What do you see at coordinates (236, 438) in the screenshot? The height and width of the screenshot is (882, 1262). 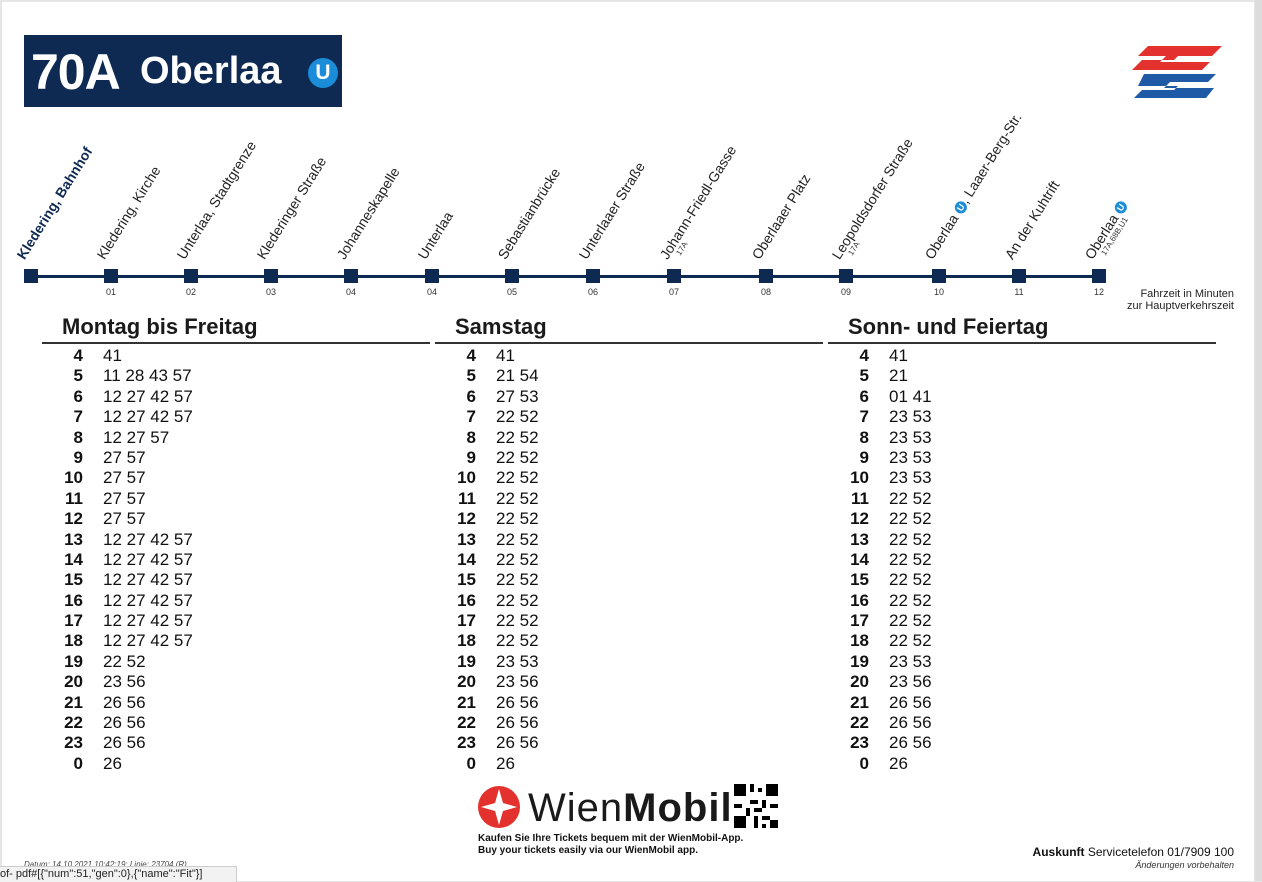 I see `timetable-row: 8 12 27 57` at bounding box center [236, 438].